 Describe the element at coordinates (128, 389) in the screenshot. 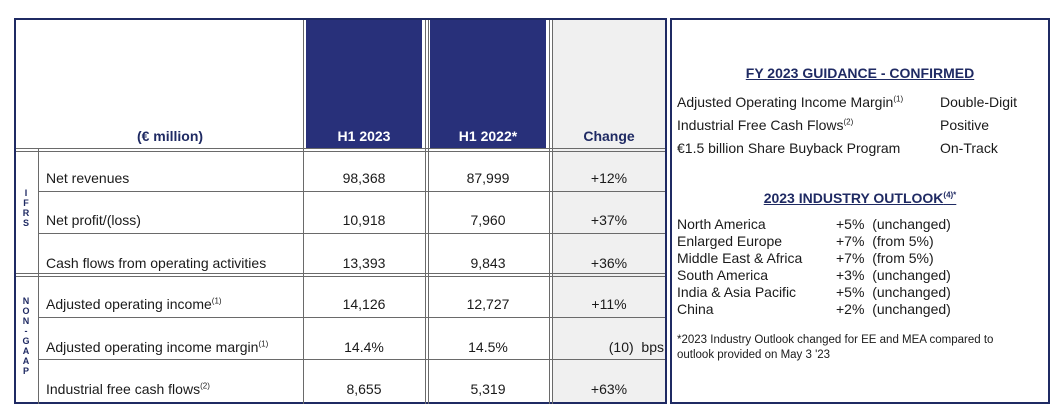

I see `row-label-industrial-fcf: Industrial free cash flows(2)` at that location.